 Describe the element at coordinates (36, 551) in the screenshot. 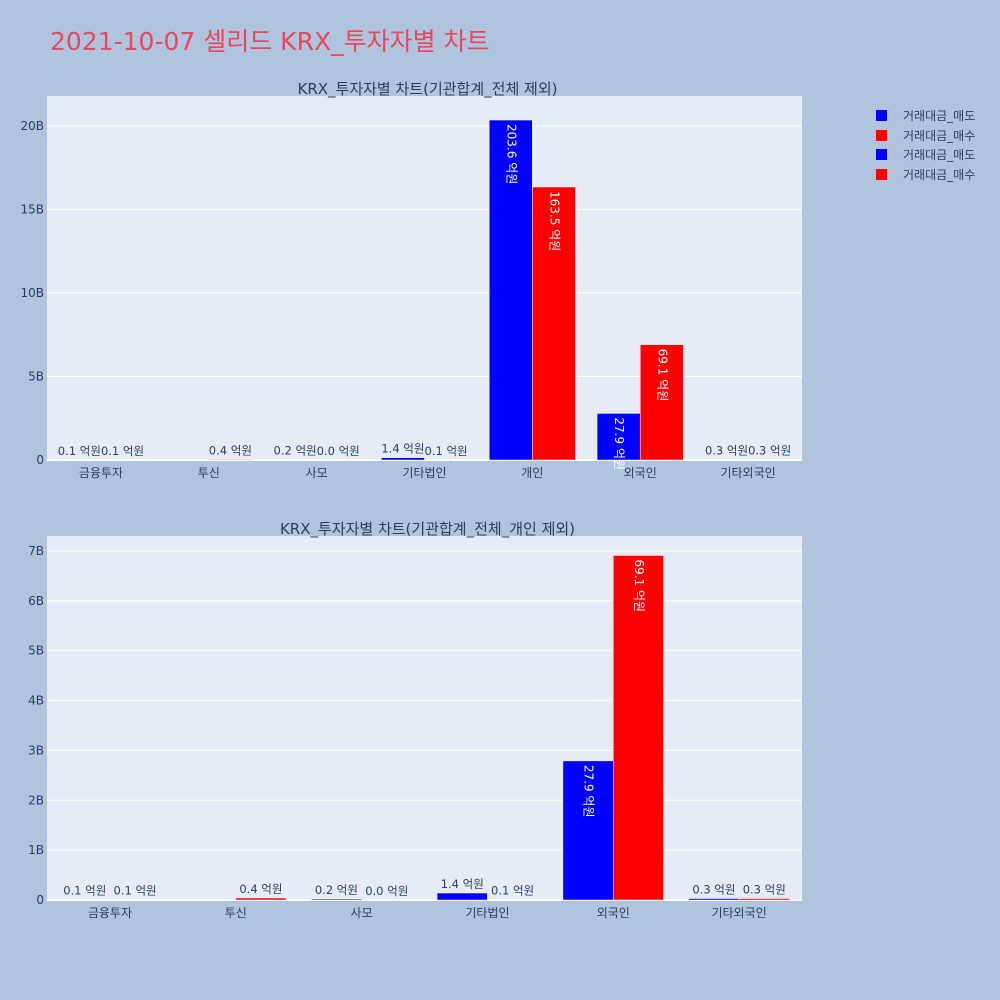

I see `y-tick-label: 7B` at that location.